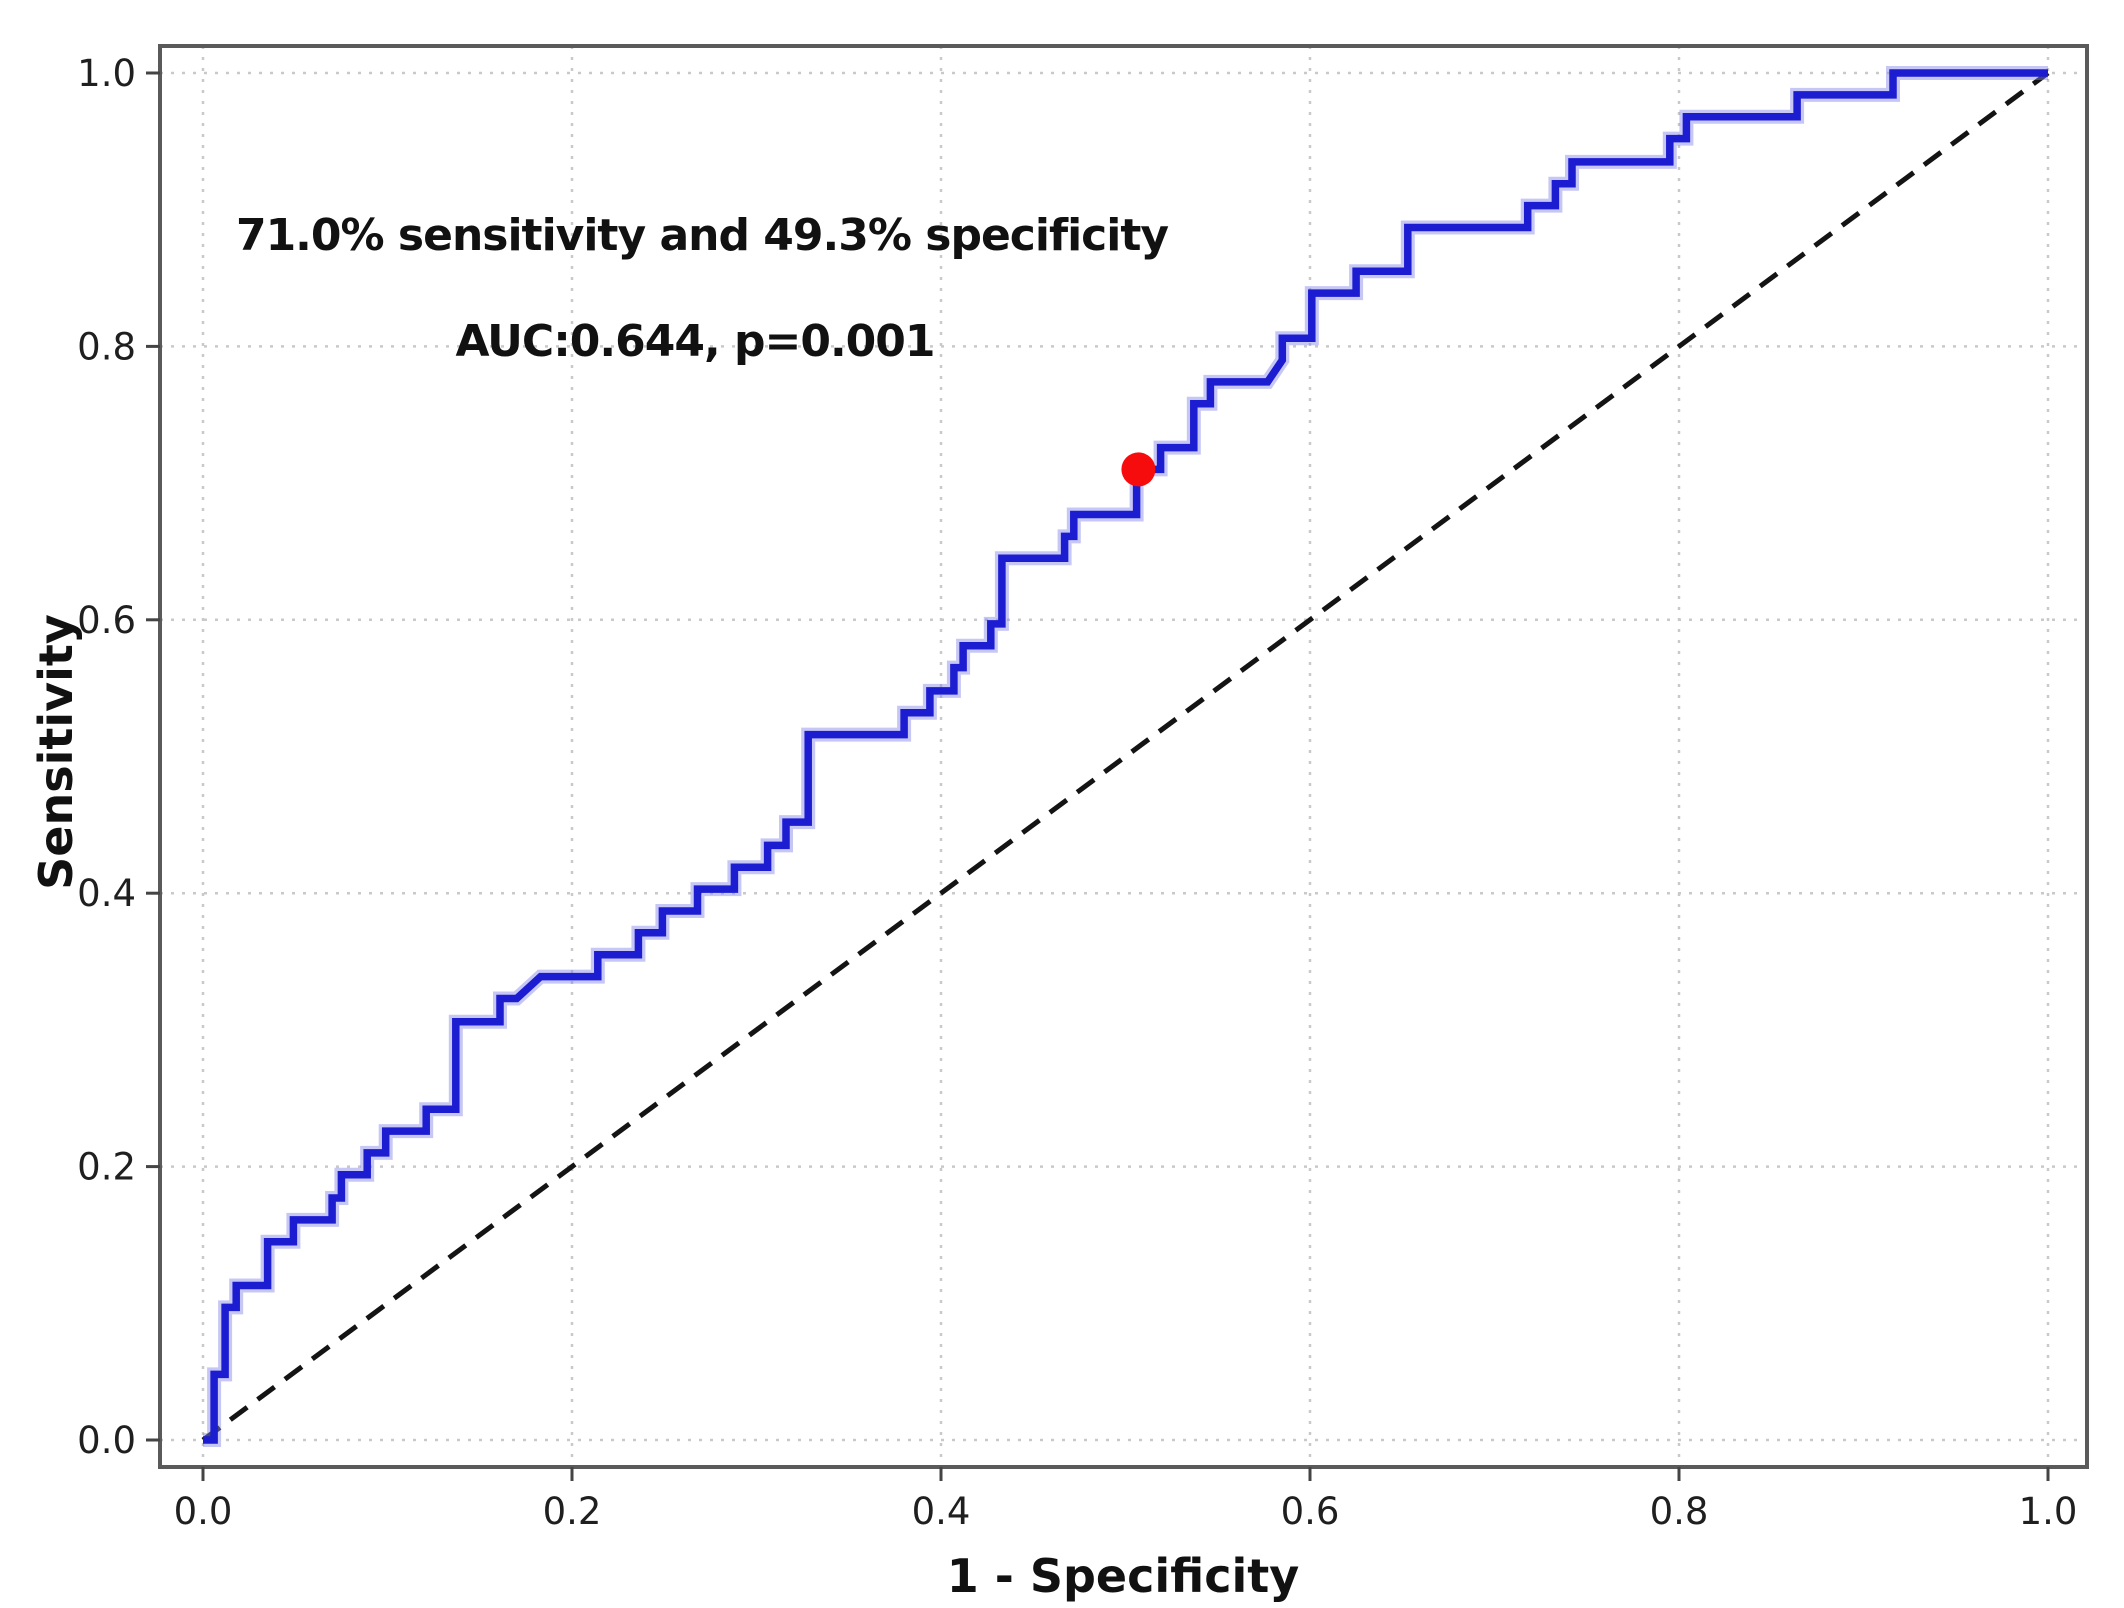 The width and height of the screenshot is (2124, 1608). Describe the element at coordinates (572, 1511) in the screenshot. I see `x-tick-label: 0.2` at that location.